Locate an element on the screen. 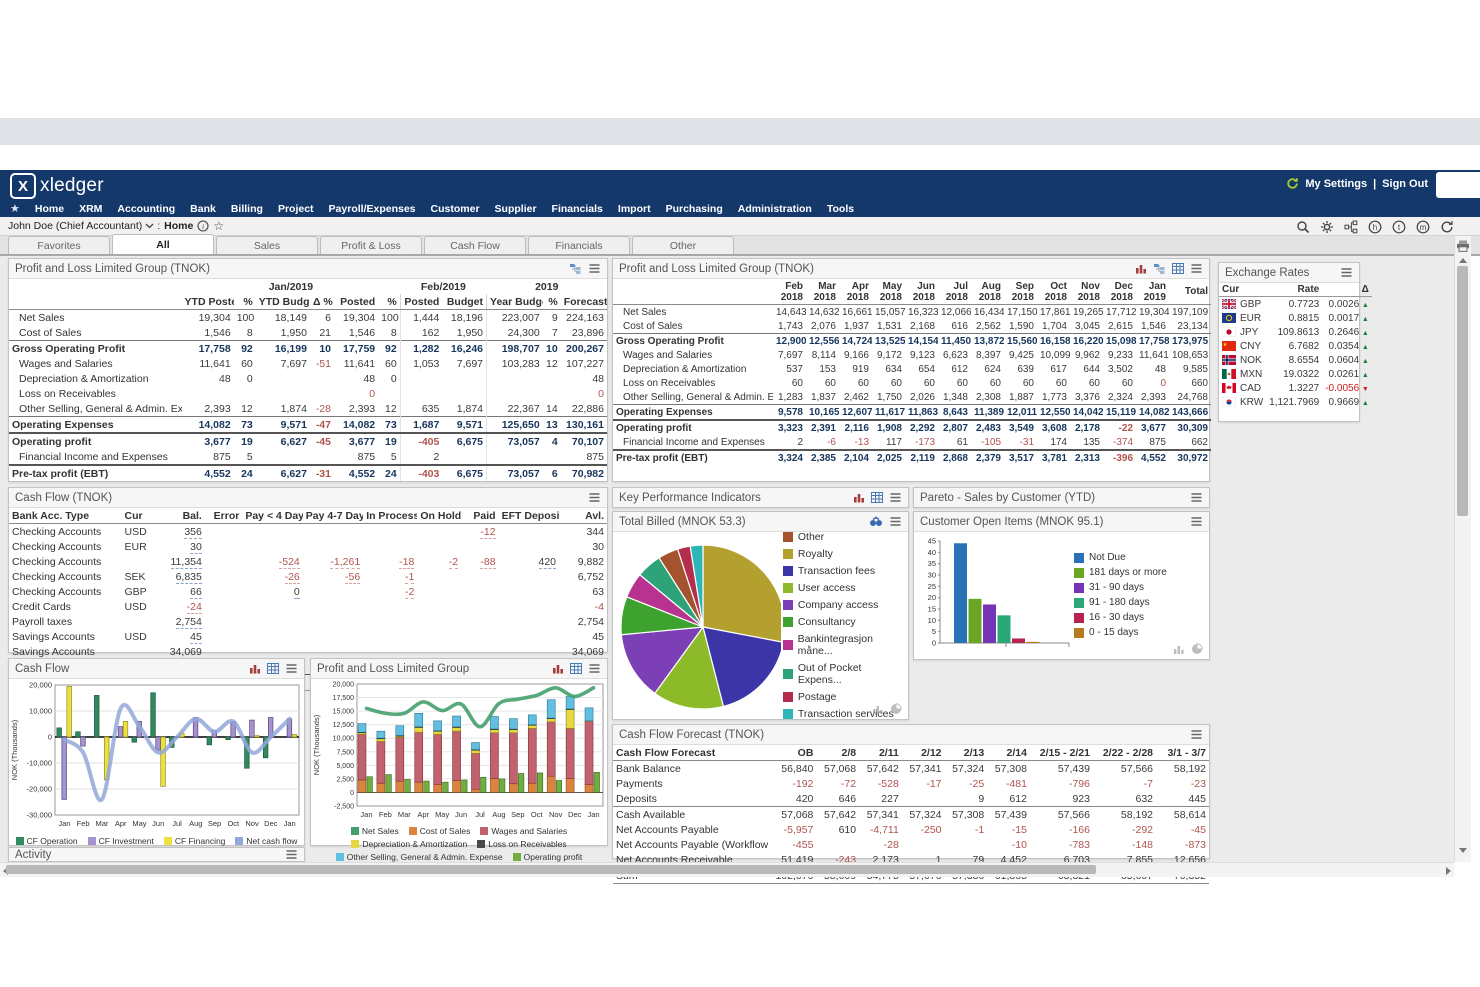 The image size is (1480, 987). table-cell: -1 is located at coordinates (410, 577).